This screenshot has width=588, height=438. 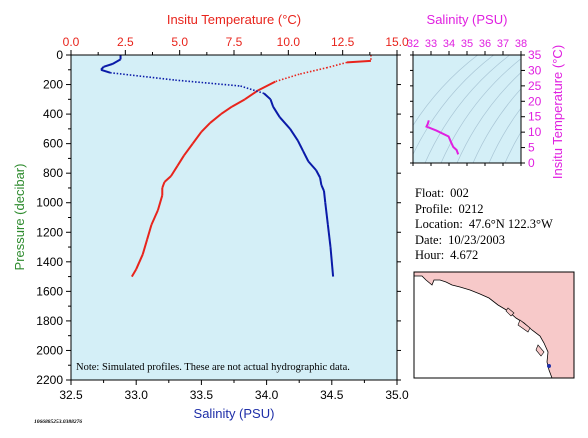 I want to click on temperature-tick-label: 10.0, so click(x=289, y=42).